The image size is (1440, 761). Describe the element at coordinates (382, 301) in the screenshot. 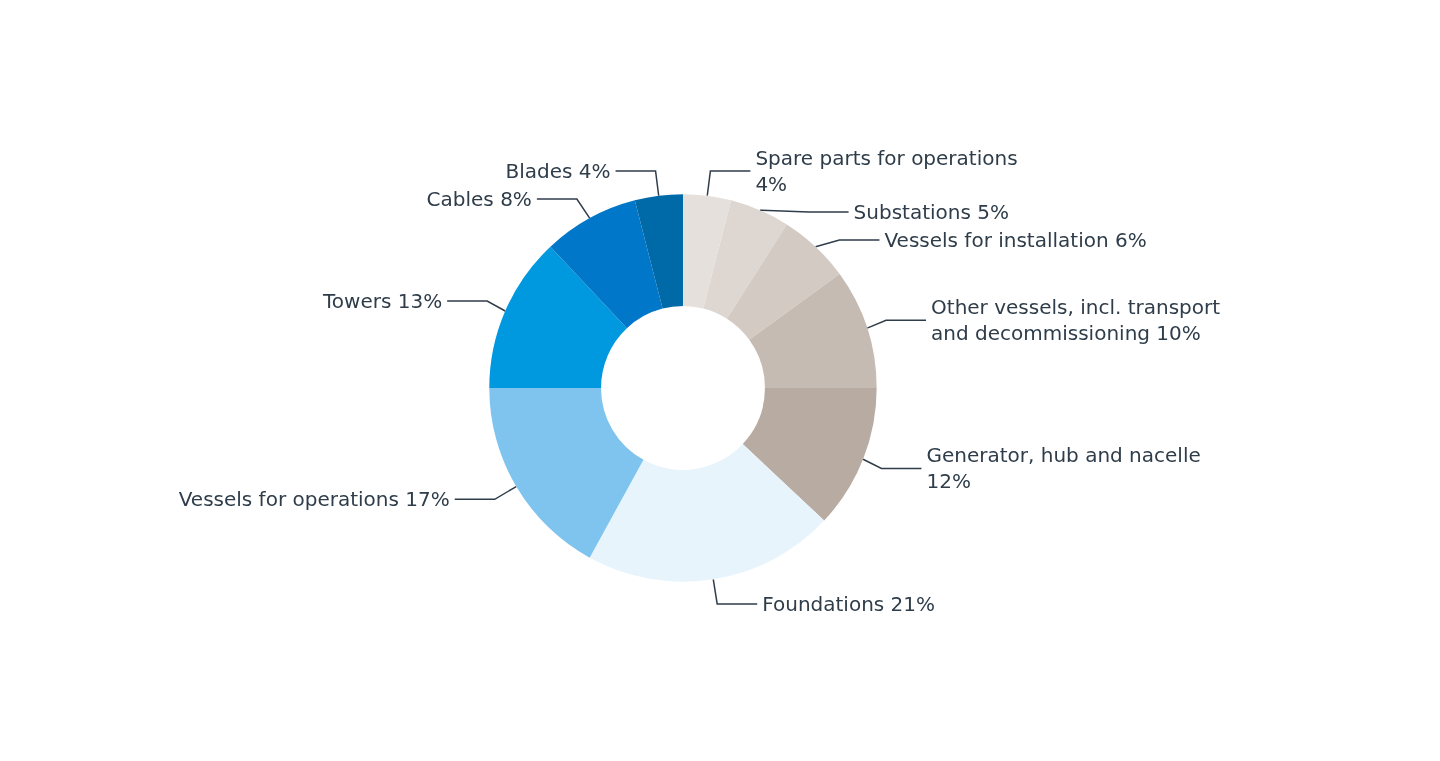

I see `slice-label: Towers 13%` at that location.